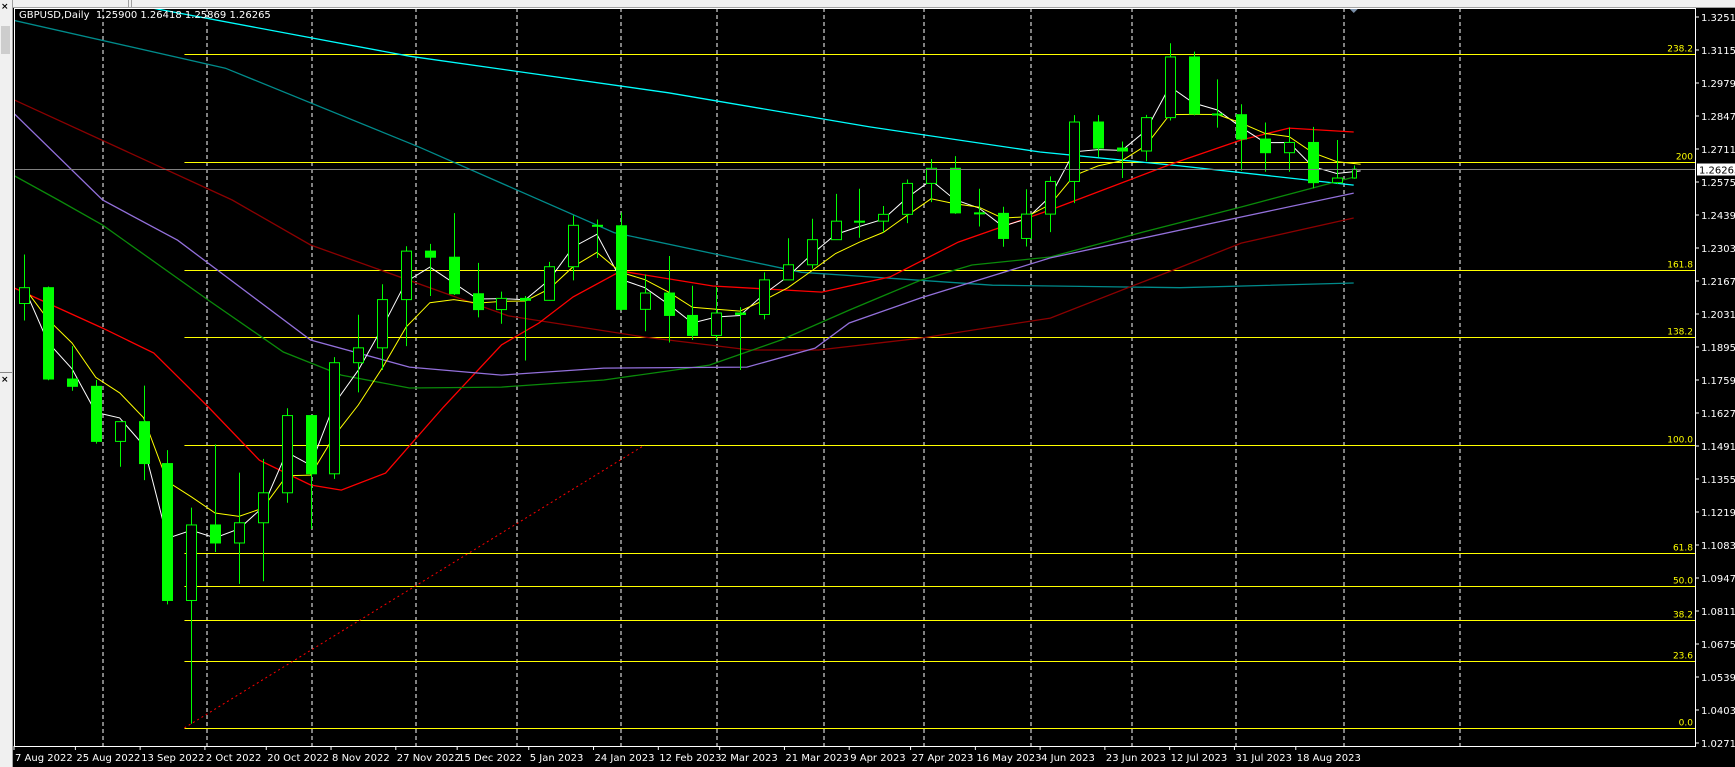 The width and height of the screenshot is (1735, 767). Describe the element at coordinates (1068, 758) in the screenshot. I see `x-tick-label: 4 Jun 2023` at that location.